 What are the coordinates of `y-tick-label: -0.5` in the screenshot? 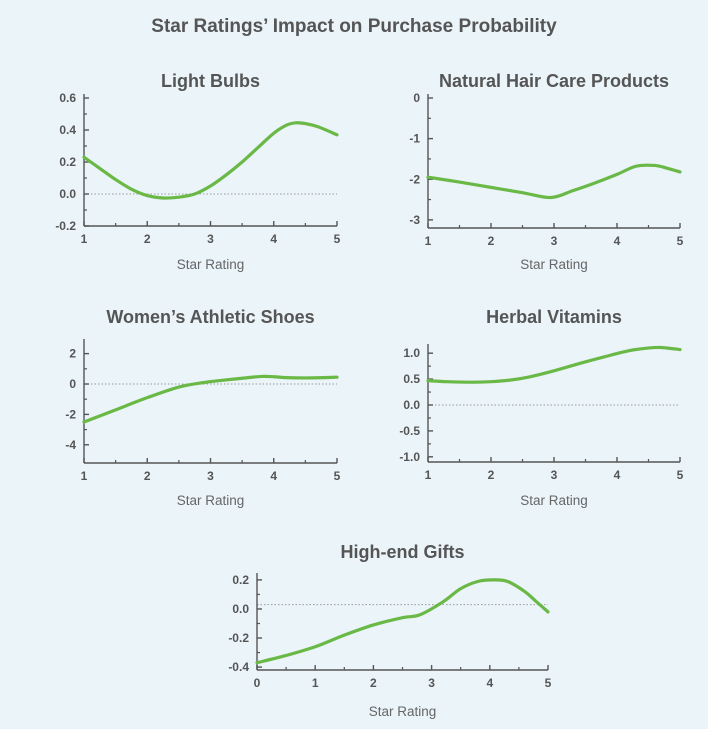 It's located at (409, 431).